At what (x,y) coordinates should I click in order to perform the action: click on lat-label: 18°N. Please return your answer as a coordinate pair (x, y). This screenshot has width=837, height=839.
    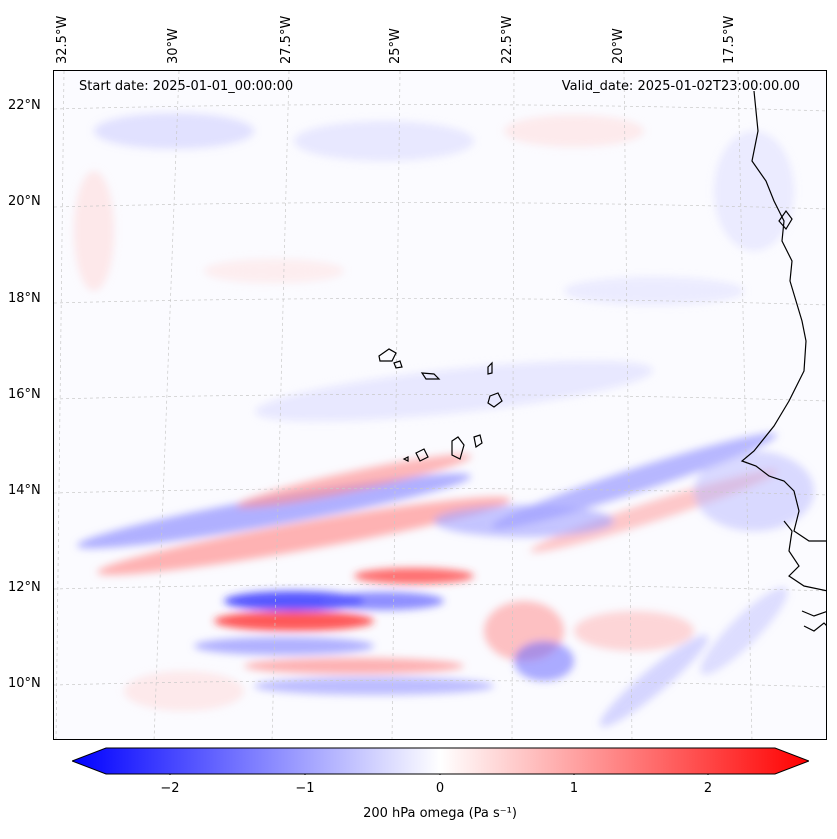
    Looking at the image, I should click on (24, 298).